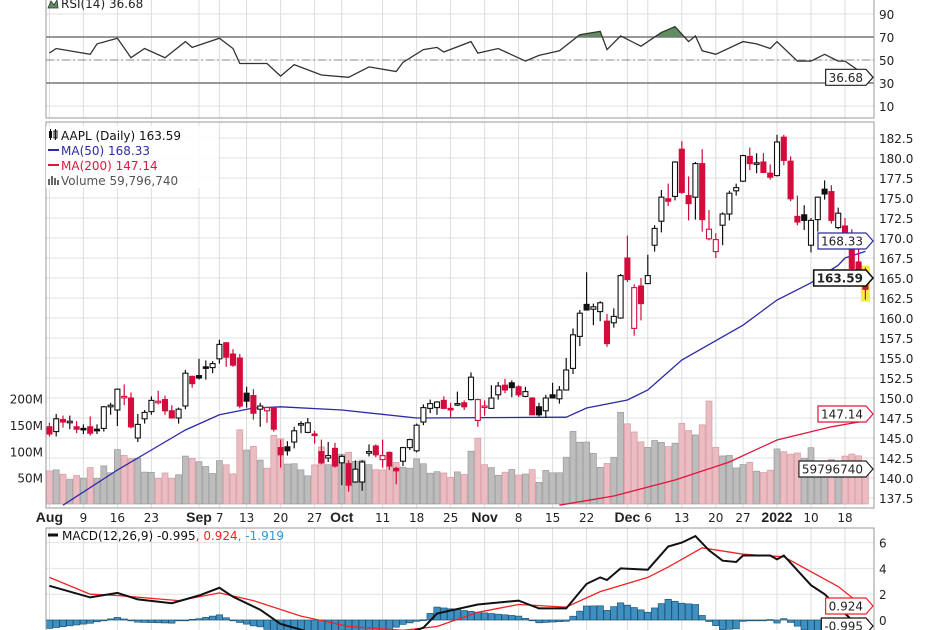 This screenshot has width=936, height=630. What do you see at coordinates (121, 136) in the screenshot?
I see `price-legend-symbol: AAPL (Daily) 163.59` at bounding box center [121, 136].